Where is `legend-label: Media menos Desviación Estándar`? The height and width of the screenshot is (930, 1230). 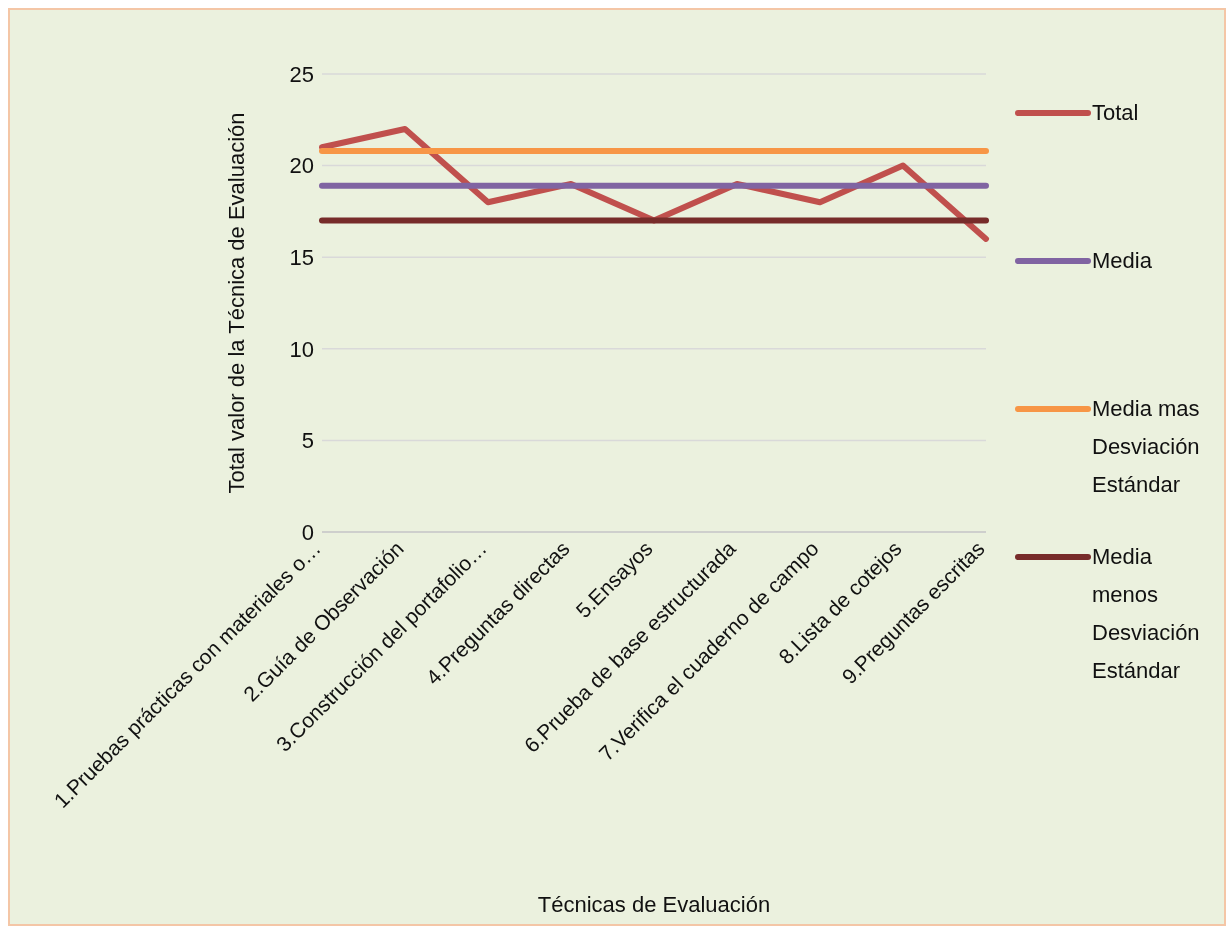
legend-label: Media menos Desviación Estándar is located at coordinates (1146, 614).